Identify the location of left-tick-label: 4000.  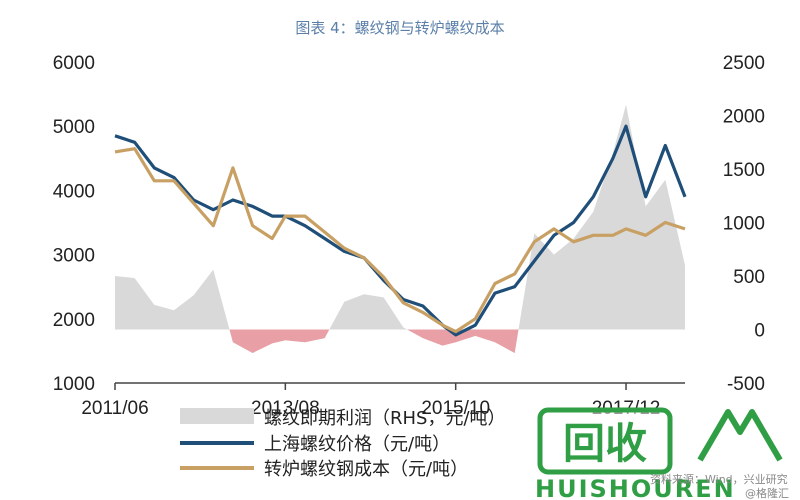
(74, 191).